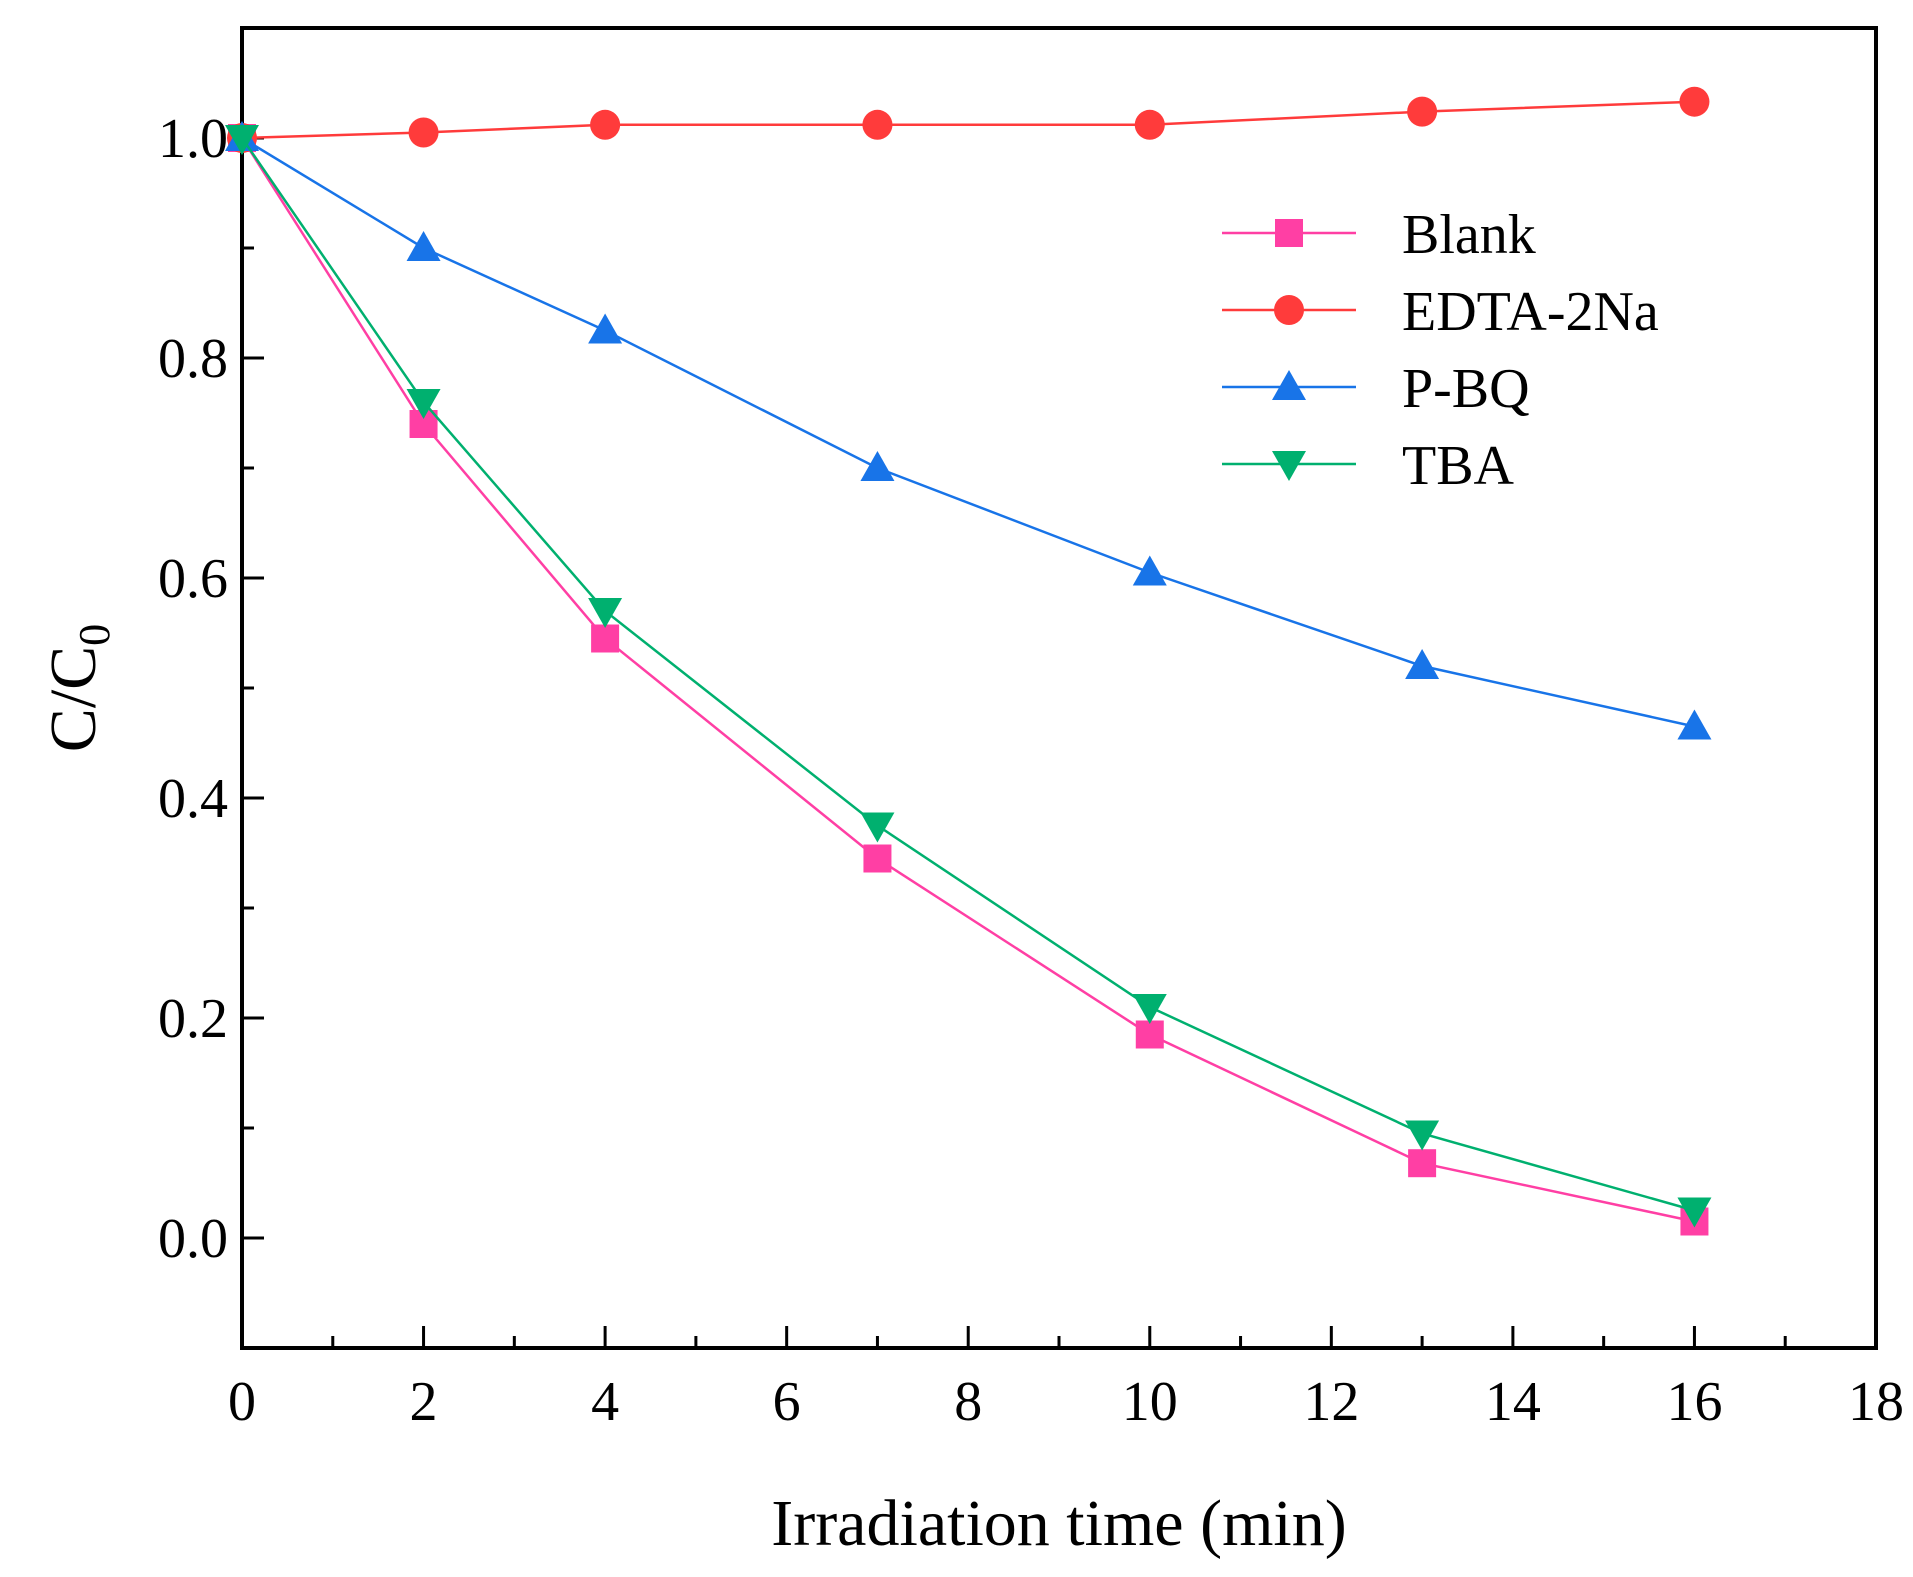 The image size is (1913, 1577). What do you see at coordinates (787, 1402) in the screenshot?
I see `x-tick-label: 6` at bounding box center [787, 1402].